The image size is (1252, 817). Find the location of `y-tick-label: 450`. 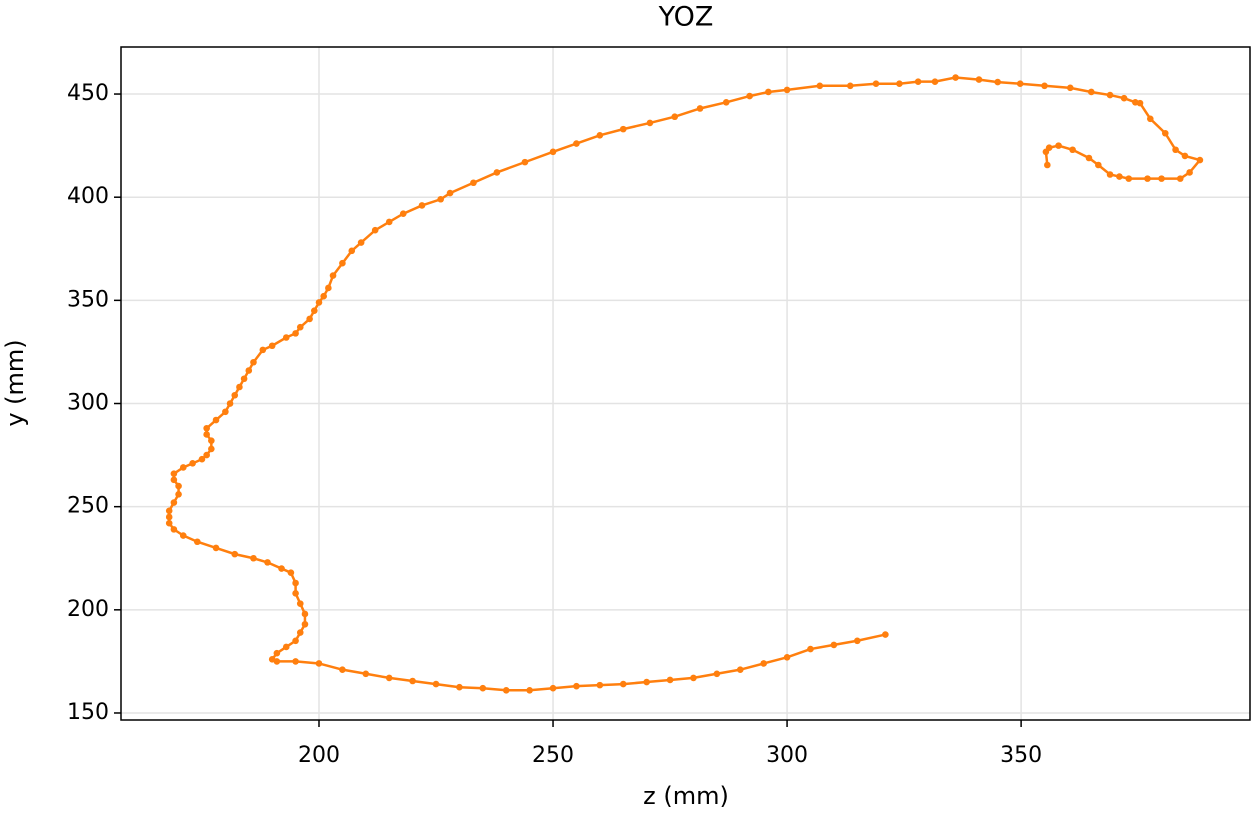

y-tick-label: 450 is located at coordinates (88, 93).